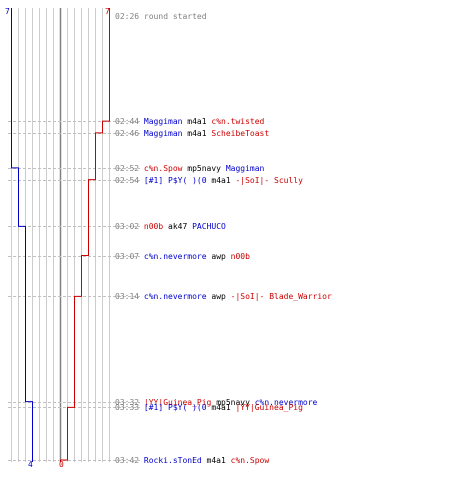 This screenshot has height=500, width=450. I want to click on kill-event: 03:33 [#1] P$Y( )(0 m4a1 |YY|Guinea_Pig, so click(209, 407).